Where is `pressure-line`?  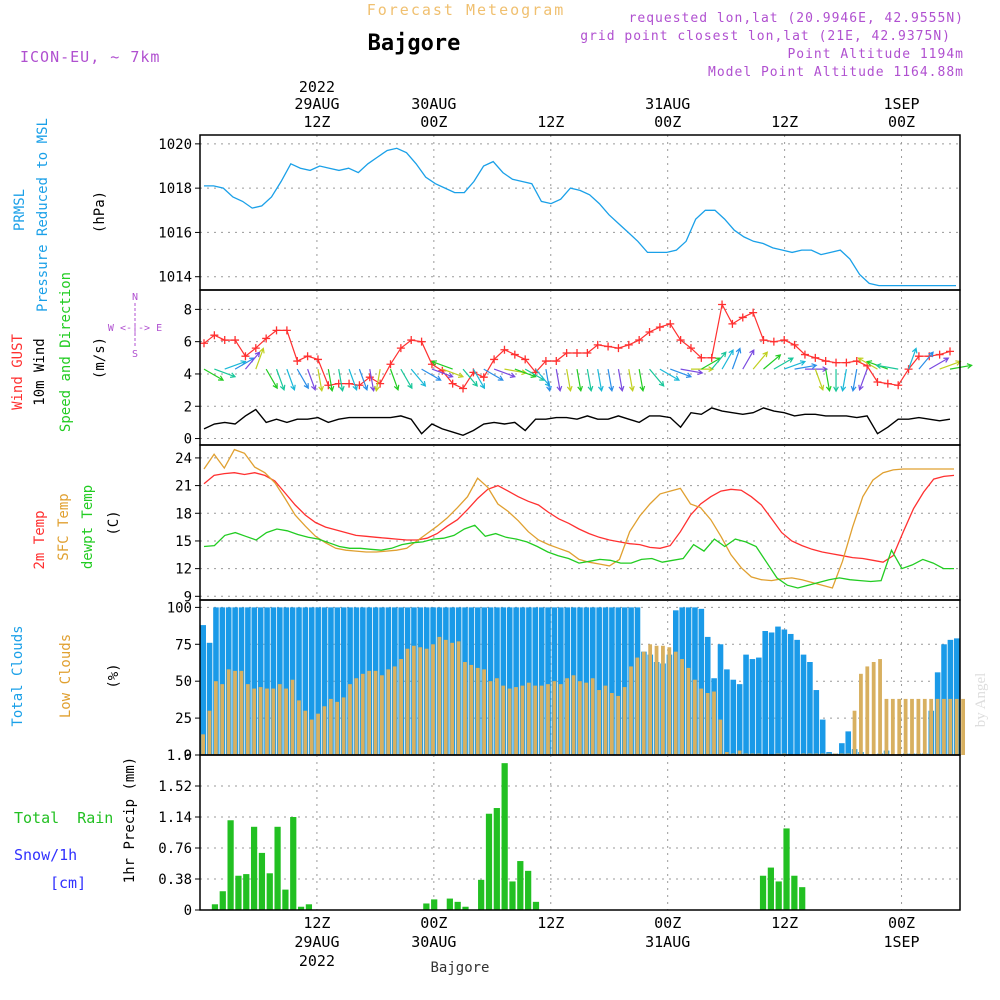
pressure-line is located at coordinates (580, 217).